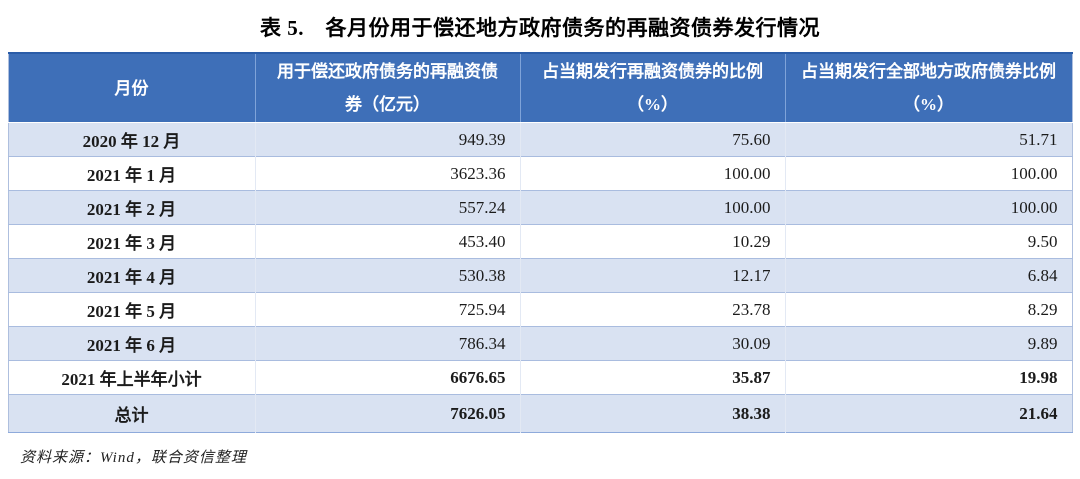  What do you see at coordinates (652, 275) in the screenshot?
I see `pct-refinancing-cell: 12.17` at bounding box center [652, 275].